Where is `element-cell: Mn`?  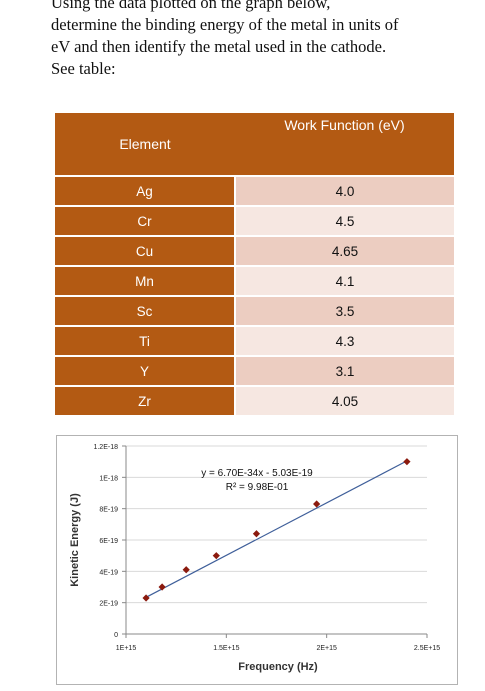
element-cell: Mn is located at coordinates (145, 280).